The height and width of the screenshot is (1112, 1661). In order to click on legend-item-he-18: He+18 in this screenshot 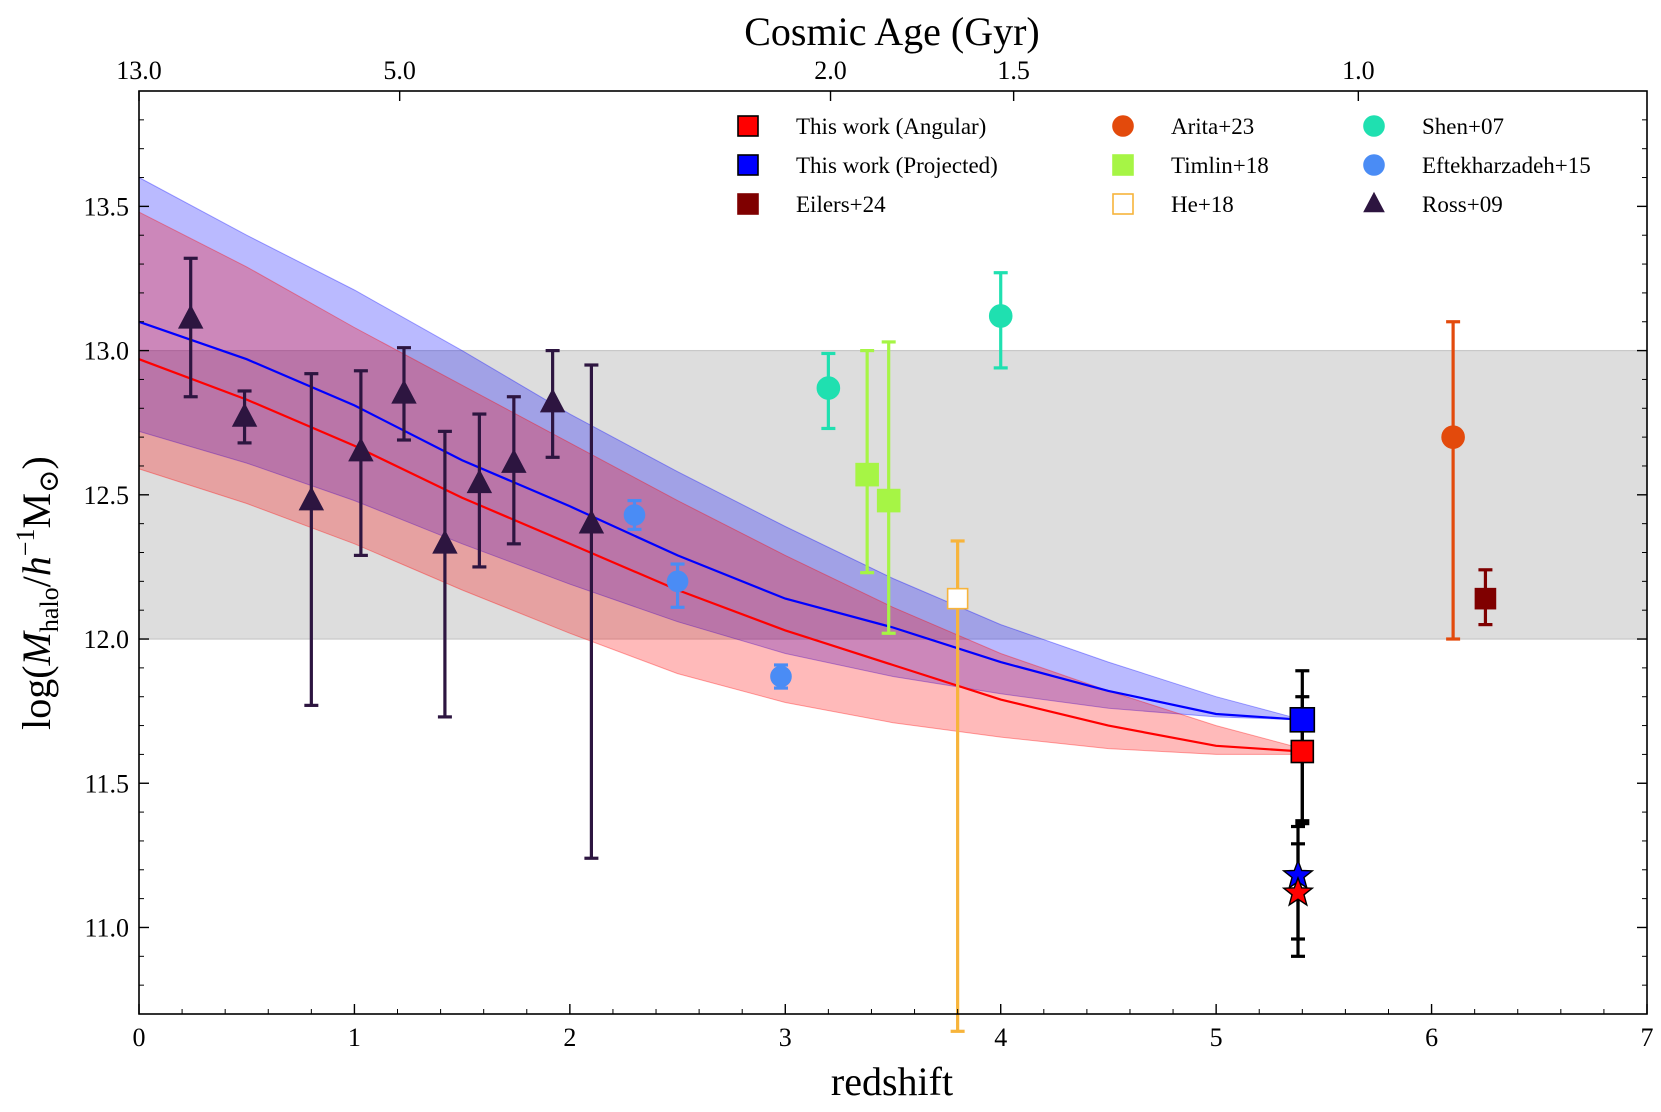, I will do `click(1173, 204)`.